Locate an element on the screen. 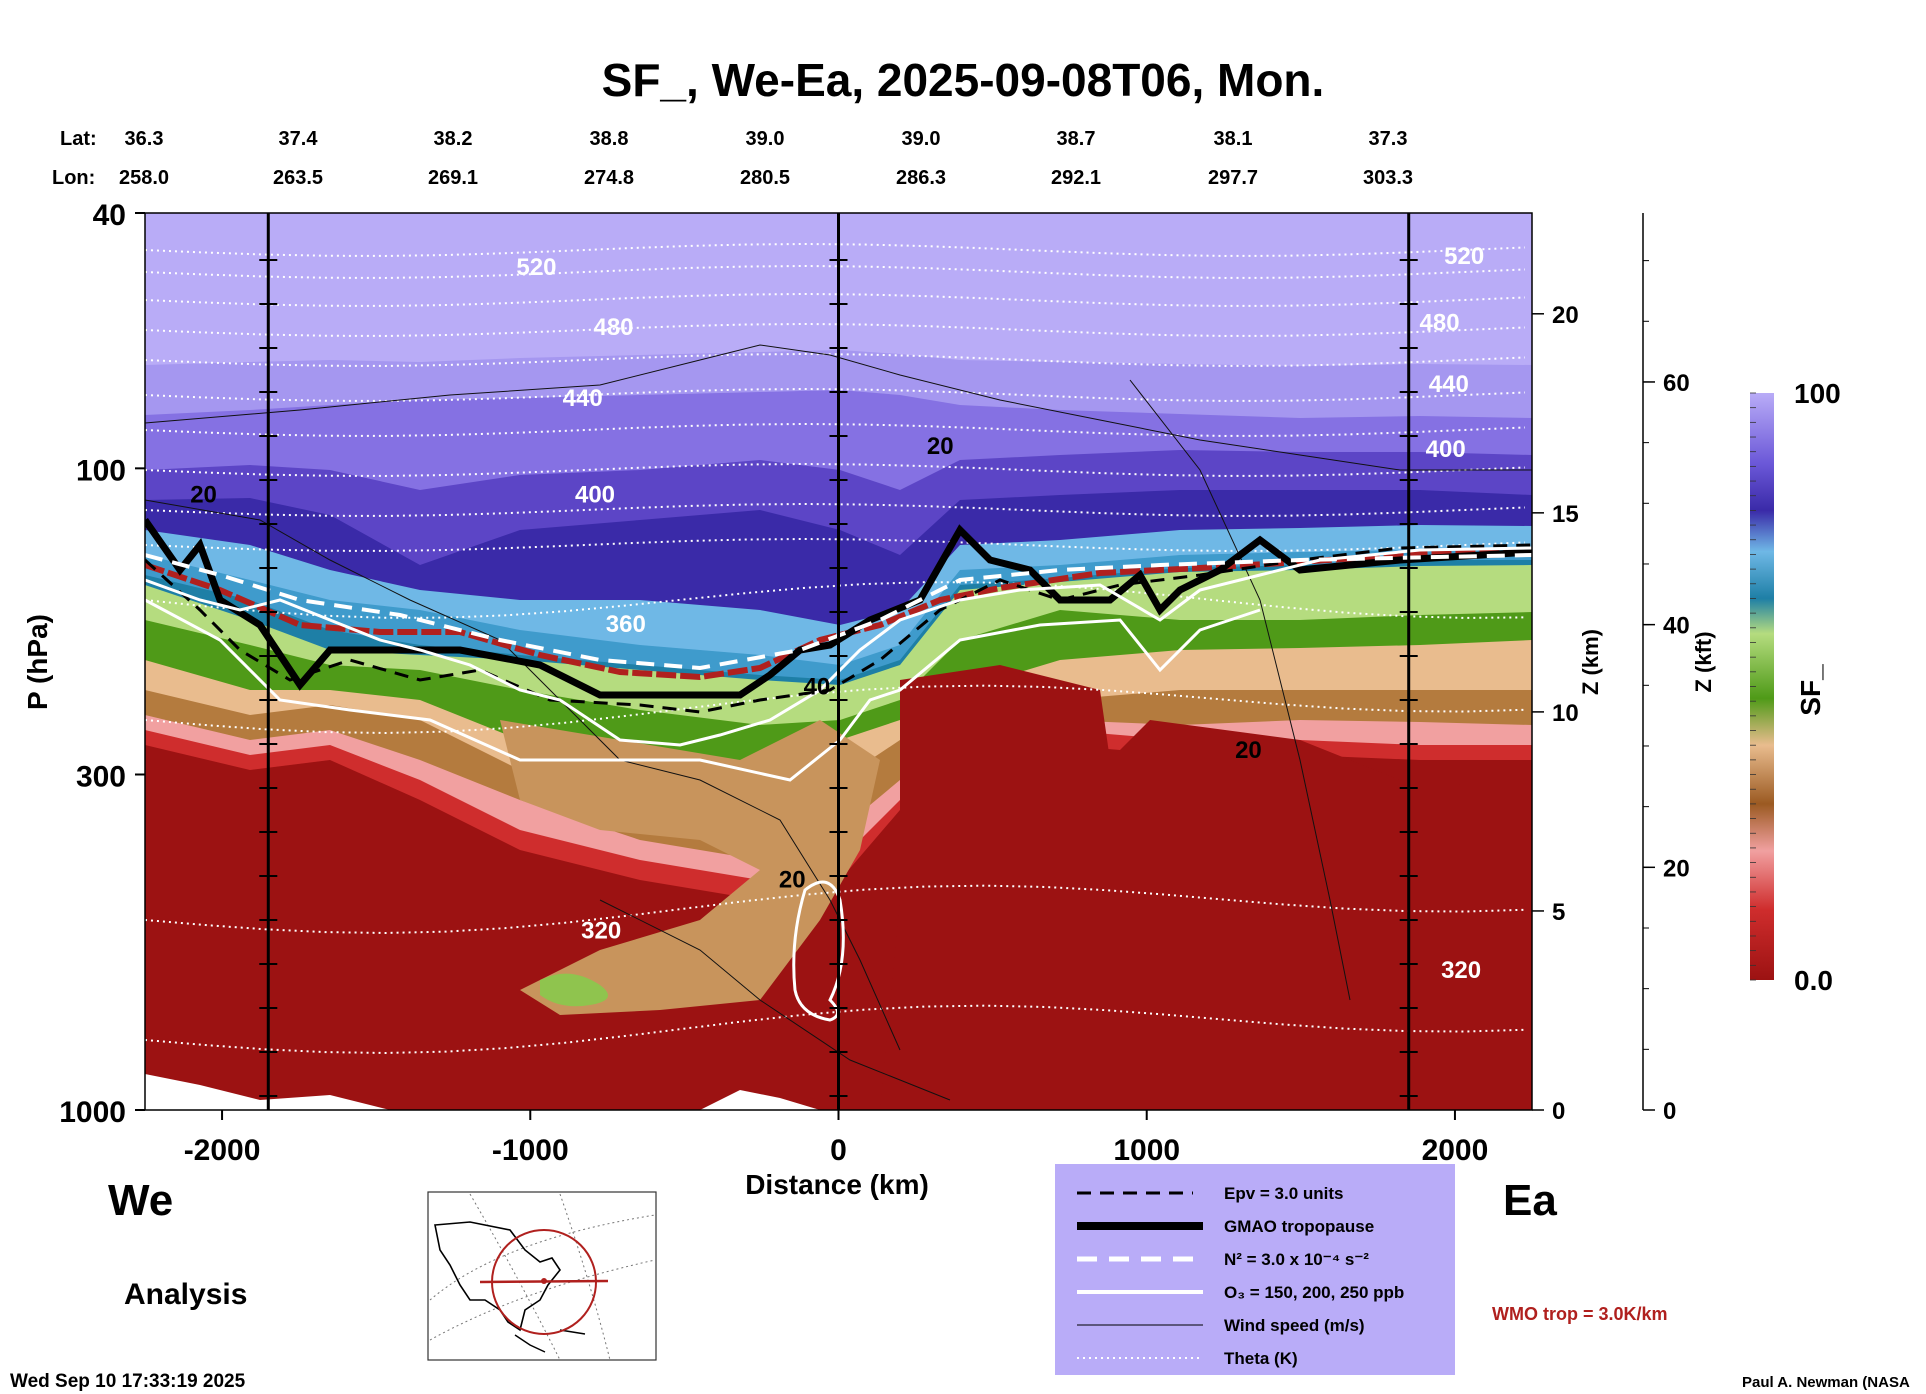  sf-tan-tongue is located at coordinates (690, 867).